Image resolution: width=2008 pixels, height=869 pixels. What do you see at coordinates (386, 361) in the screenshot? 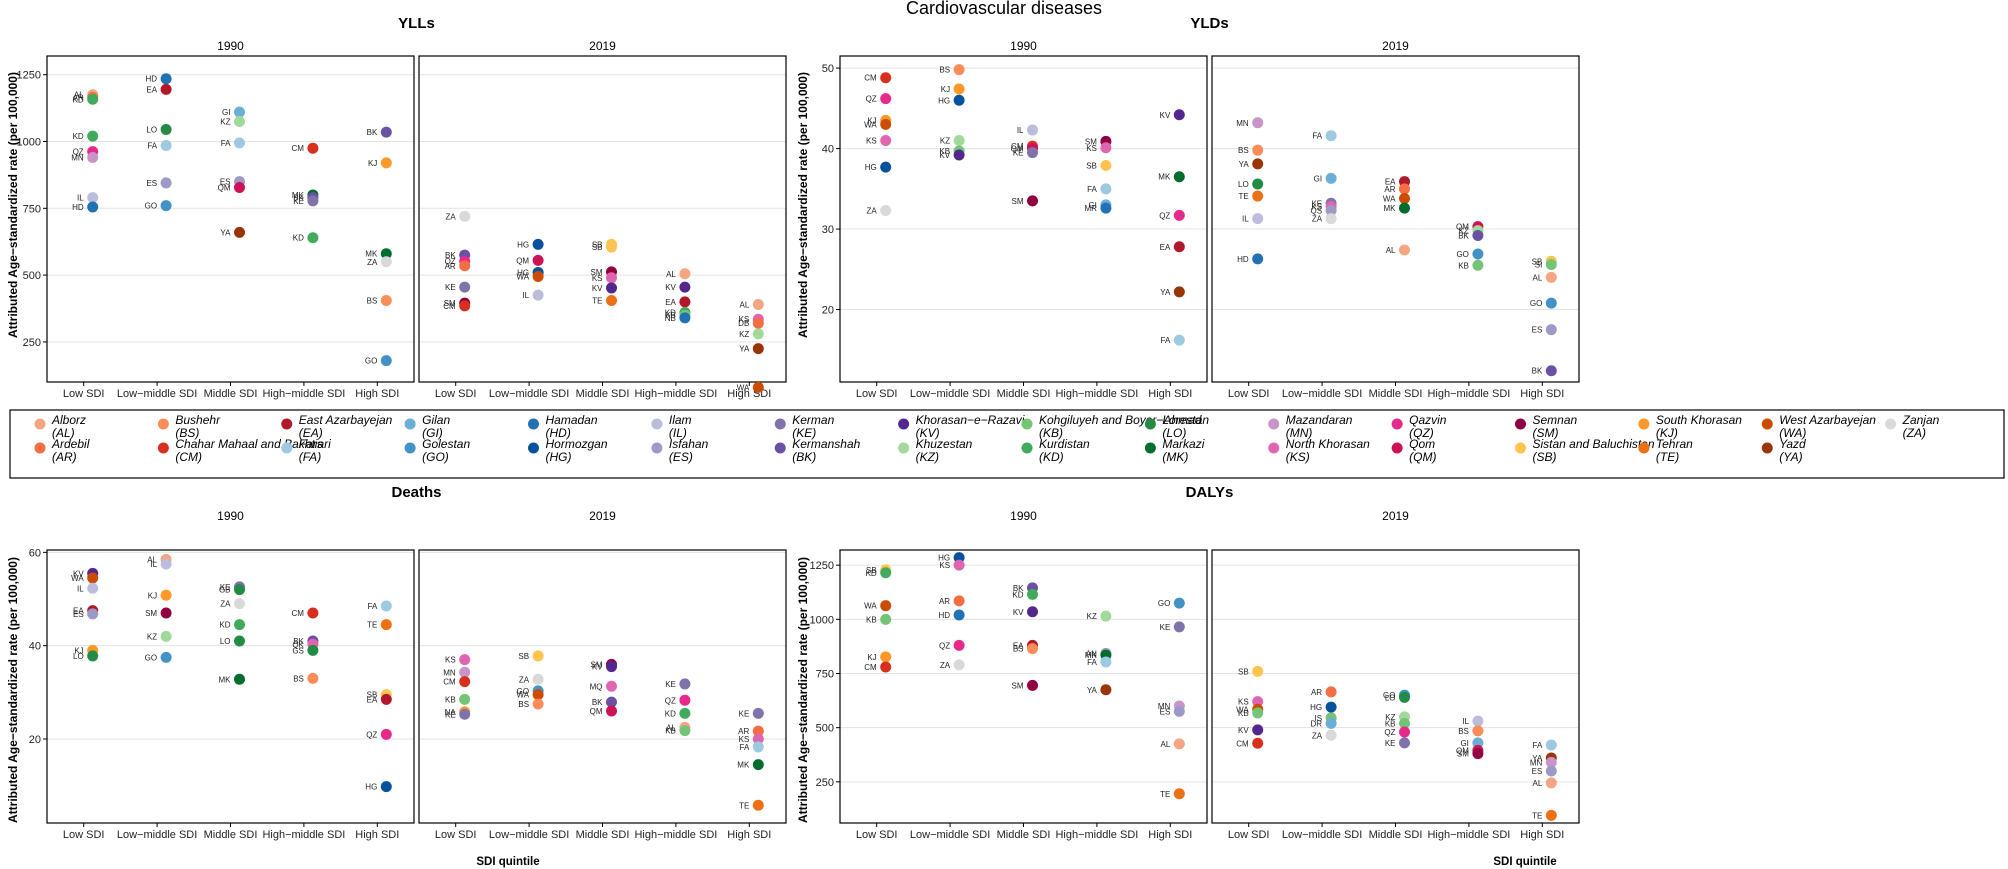
I see `point-go` at bounding box center [386, 361].